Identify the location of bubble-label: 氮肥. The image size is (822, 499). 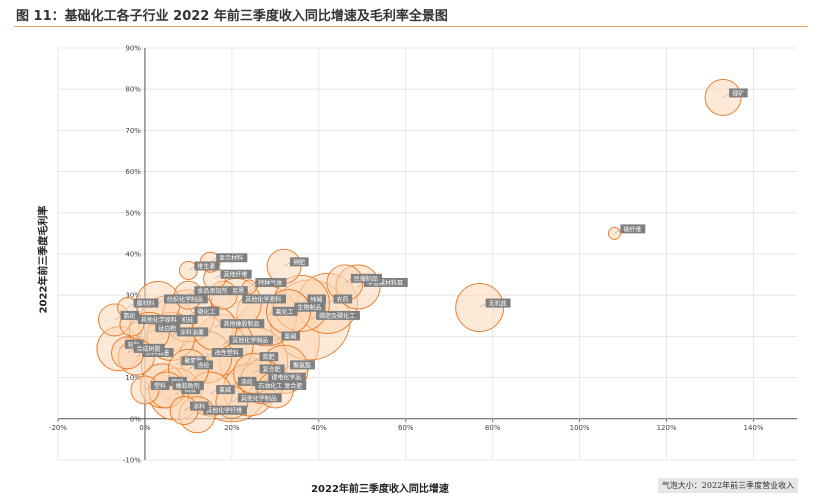
(269, 357).